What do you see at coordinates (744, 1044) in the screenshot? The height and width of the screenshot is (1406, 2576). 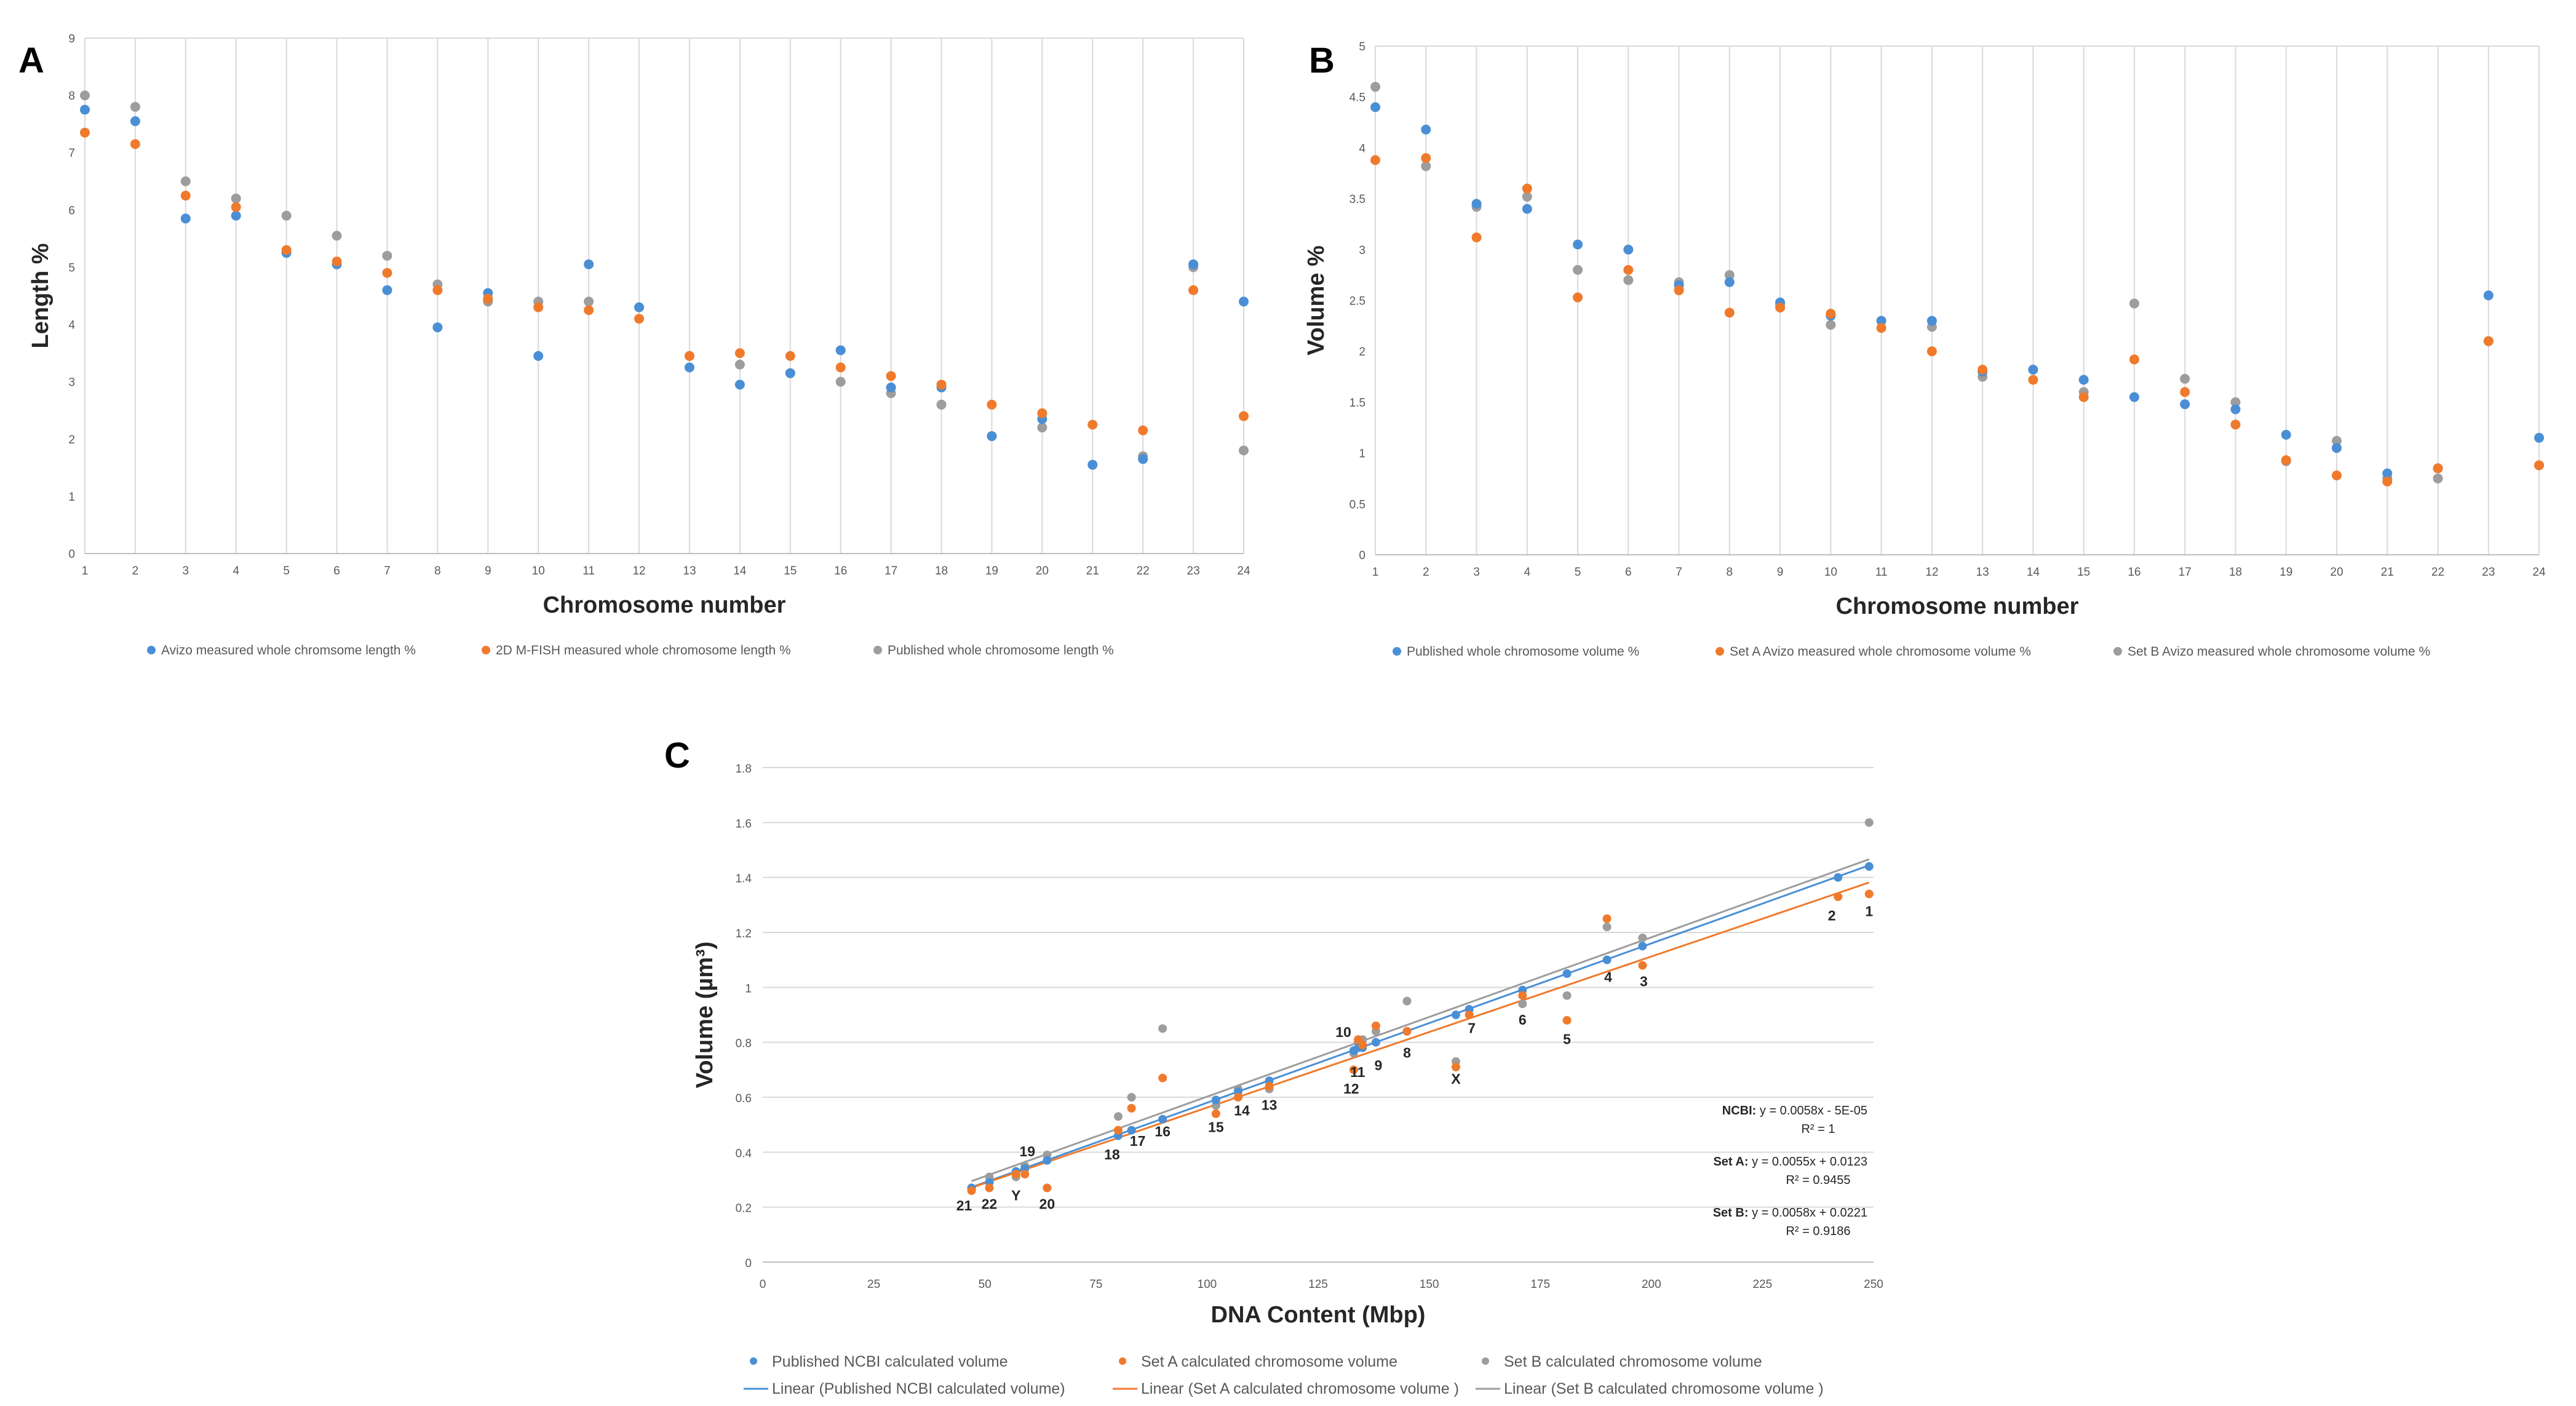 I see `y-tick-label: 0.8` at bounding box center [744, 1044].